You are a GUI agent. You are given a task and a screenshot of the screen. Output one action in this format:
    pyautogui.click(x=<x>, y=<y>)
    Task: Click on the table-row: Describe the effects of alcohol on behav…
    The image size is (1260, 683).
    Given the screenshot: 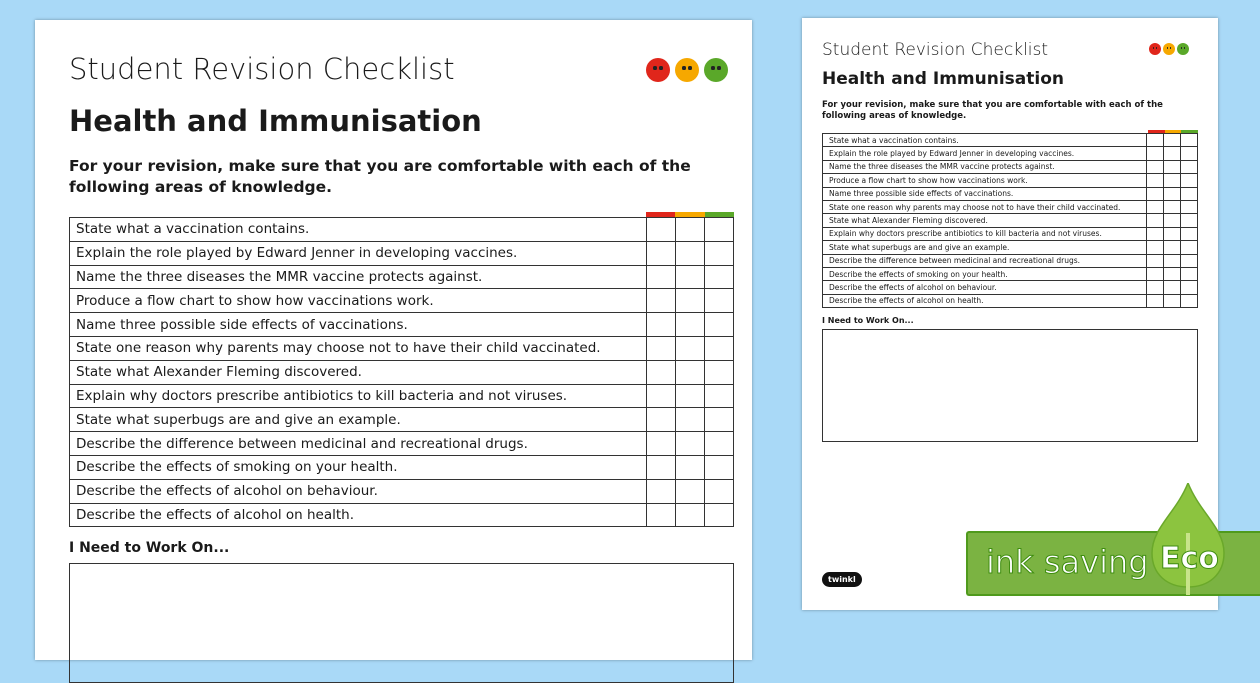 What is the action you would take?
    pyautogui.click(x=1010, y=287)
    